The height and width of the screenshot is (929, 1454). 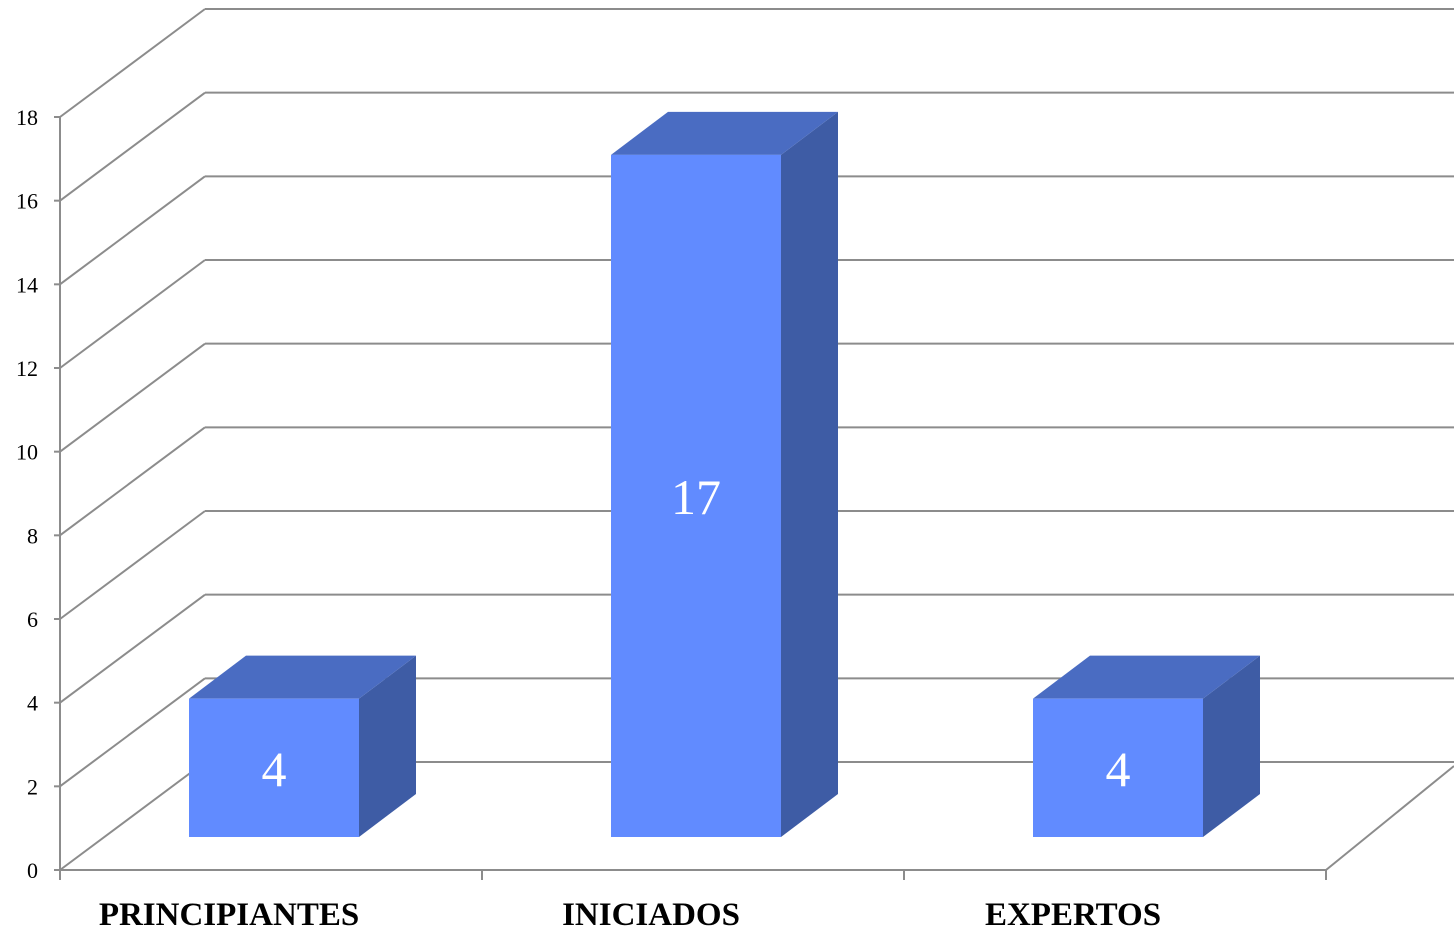 I want to click on x-tick-label-principiantes: PRINCIPIANTES, so click(x=229, y=913).